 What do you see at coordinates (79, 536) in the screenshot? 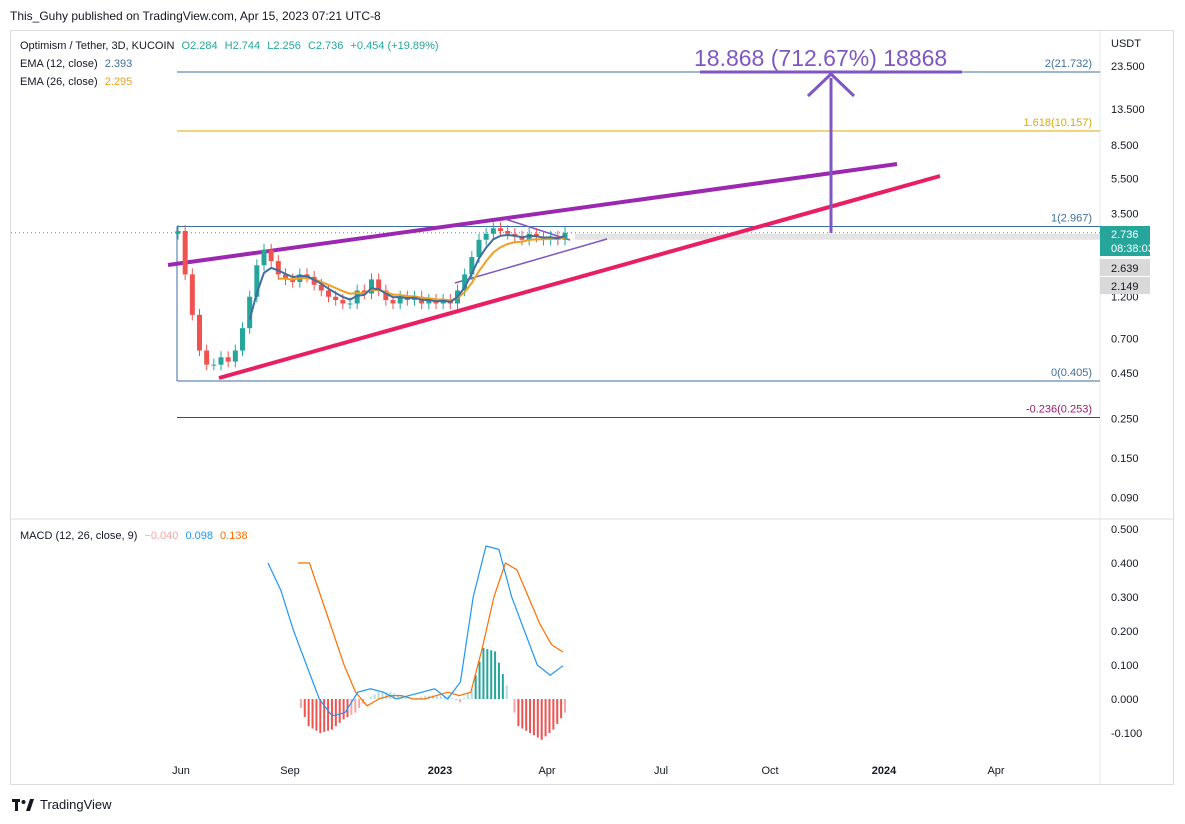
I see `macd-label: MACD (12, 26, close, 9)` at bounding box center [79, 536].